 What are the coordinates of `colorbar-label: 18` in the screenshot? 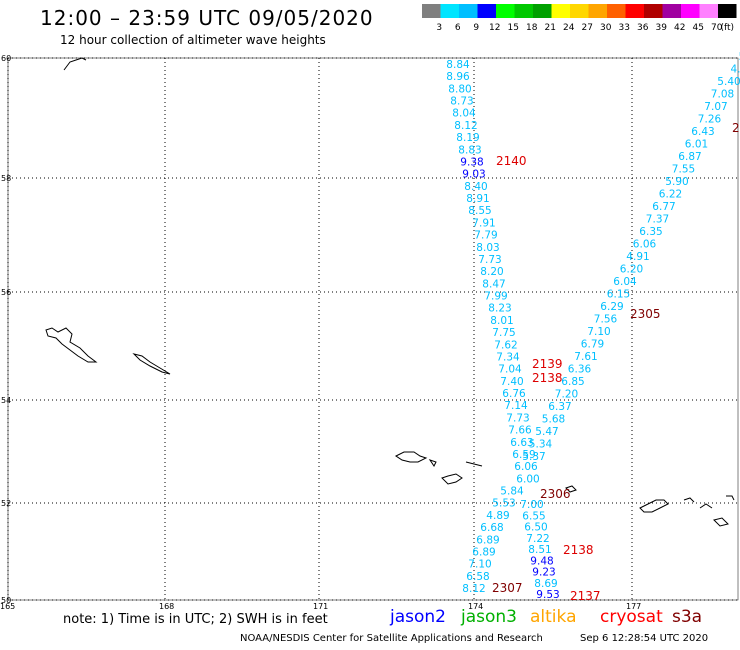 It's located at (532, 28).